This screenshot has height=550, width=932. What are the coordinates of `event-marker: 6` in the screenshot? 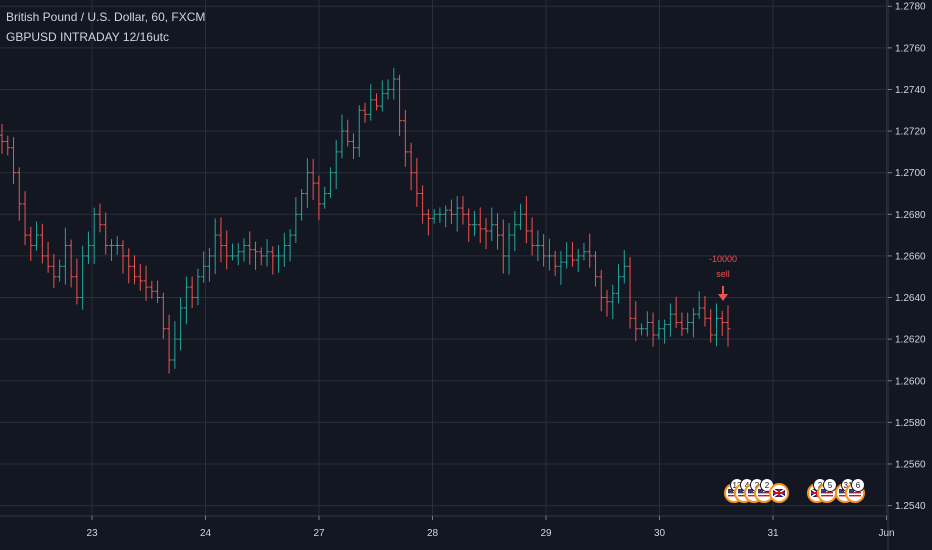 It's located at (855, 490).